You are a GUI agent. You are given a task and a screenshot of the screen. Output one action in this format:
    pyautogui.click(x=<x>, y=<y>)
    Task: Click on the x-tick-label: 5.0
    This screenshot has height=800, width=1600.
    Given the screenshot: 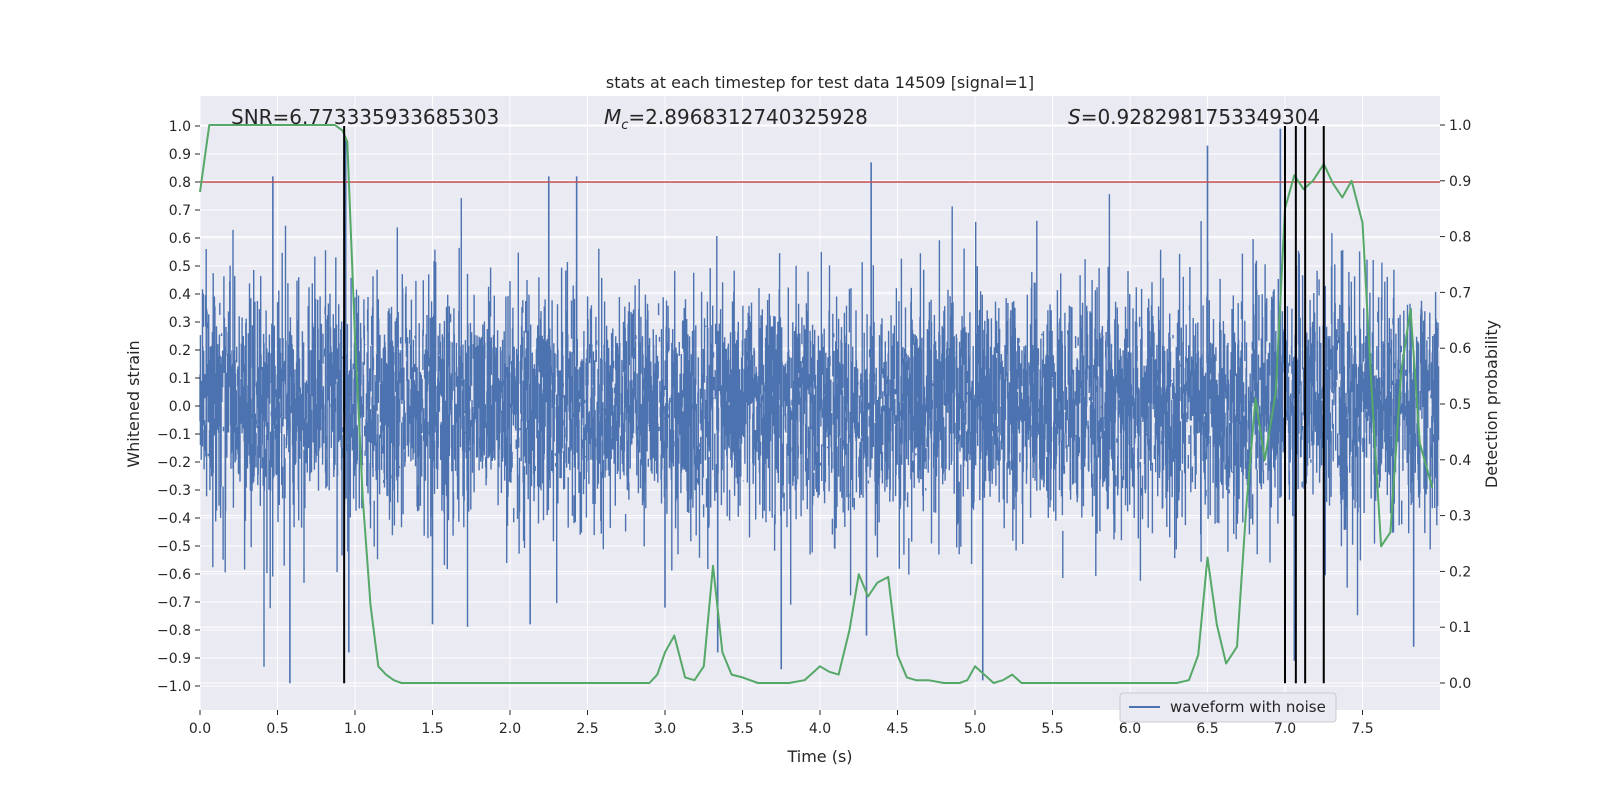 What is the action you would take?
    pyautogui.click(x=975, y=729)
    